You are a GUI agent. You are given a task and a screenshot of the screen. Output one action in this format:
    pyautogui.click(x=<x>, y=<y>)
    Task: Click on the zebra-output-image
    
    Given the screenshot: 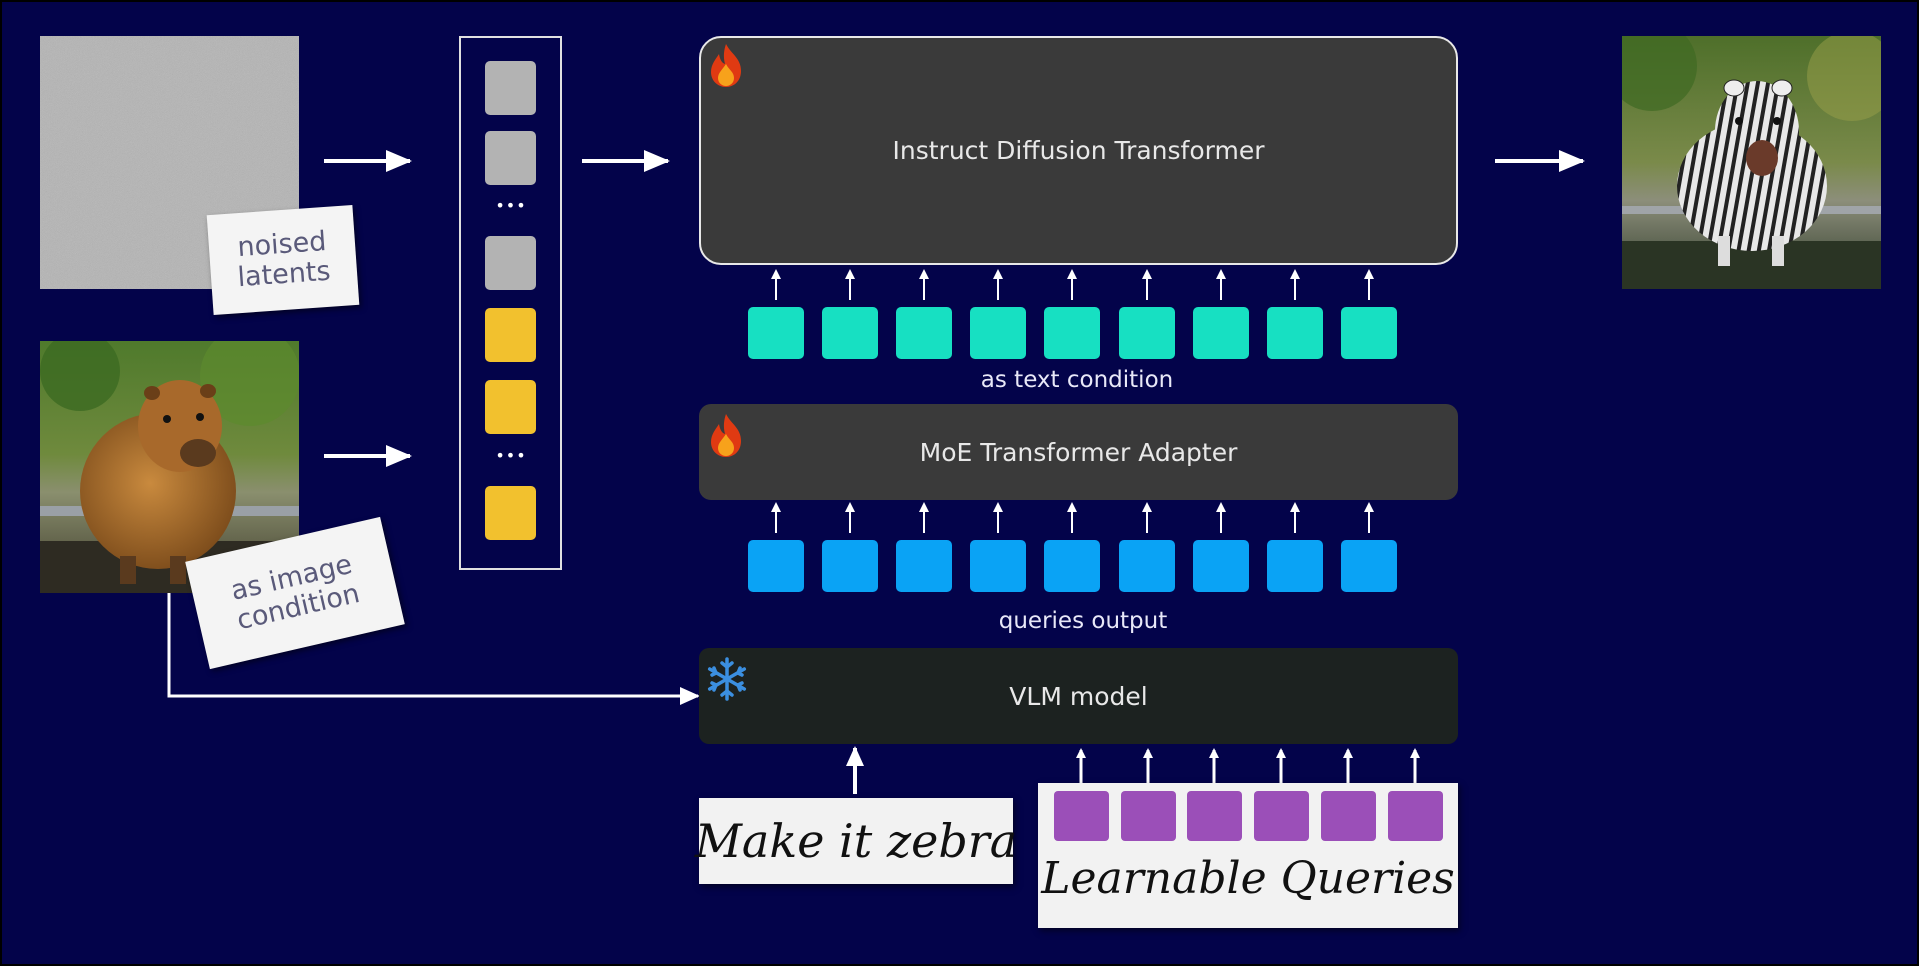 What is the action you would take?
    pyautogui.click(x=1751, y=162)
    